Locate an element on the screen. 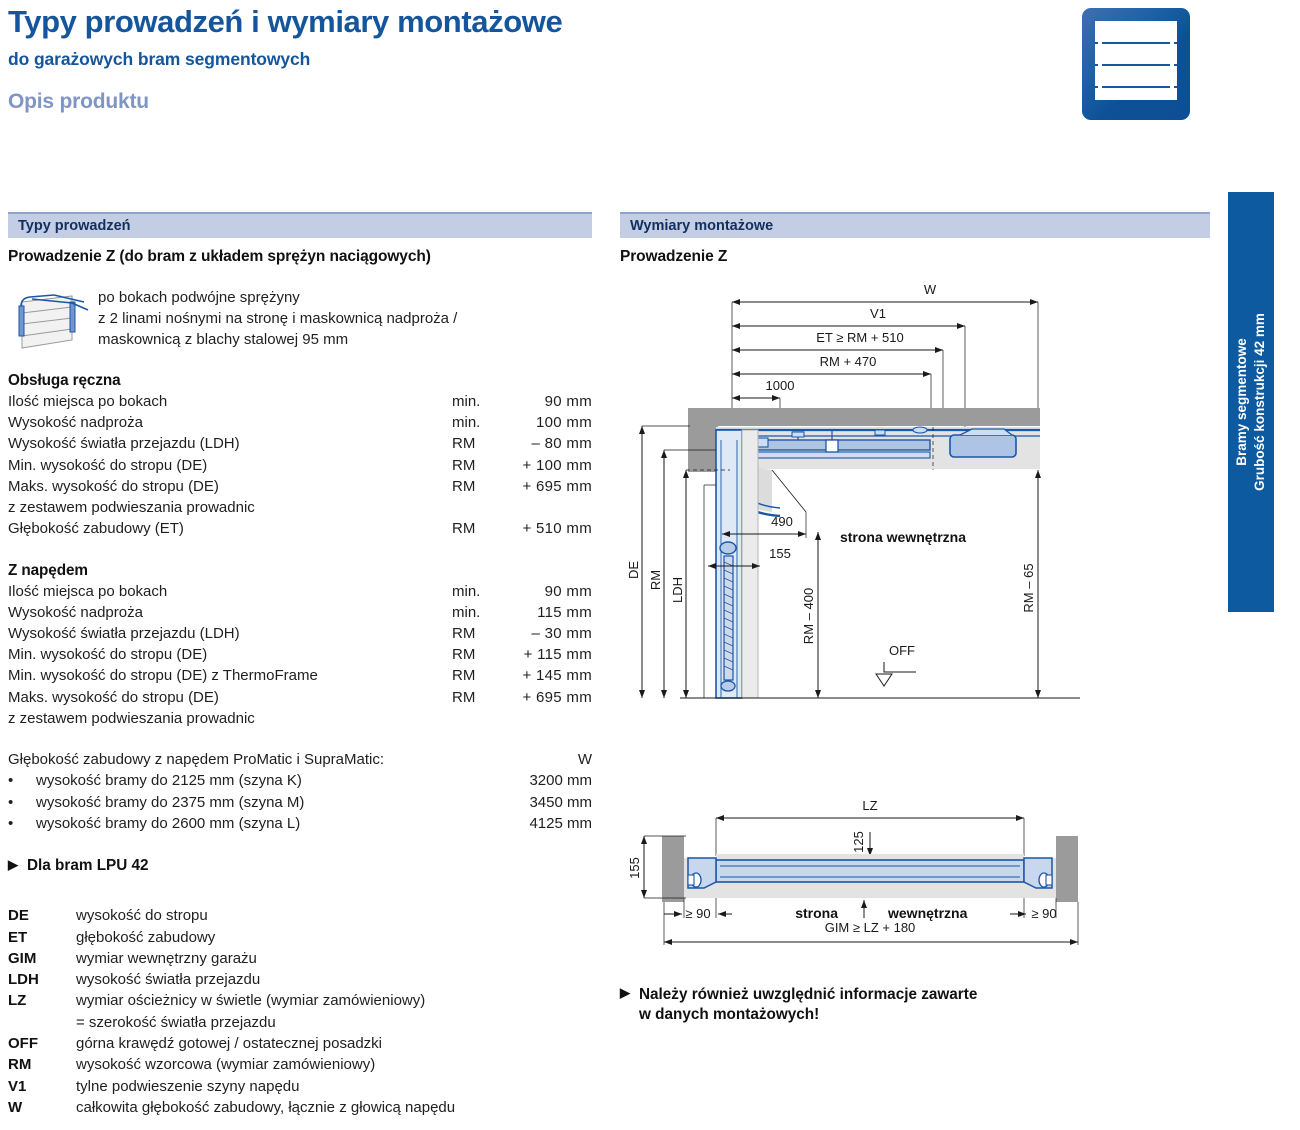 This screenshot has height=1130, width=1300. glossary-desc: wysokość światła przejazdu is located at coordinates (168, 980).